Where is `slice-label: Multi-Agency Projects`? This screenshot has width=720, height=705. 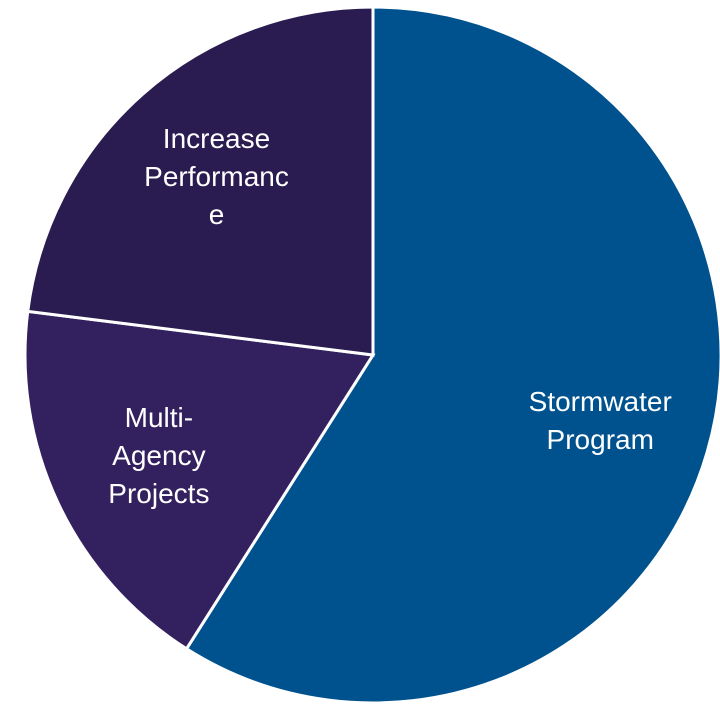
slice-label: Multi-Agency Projects is located at coordinates (159, 455).